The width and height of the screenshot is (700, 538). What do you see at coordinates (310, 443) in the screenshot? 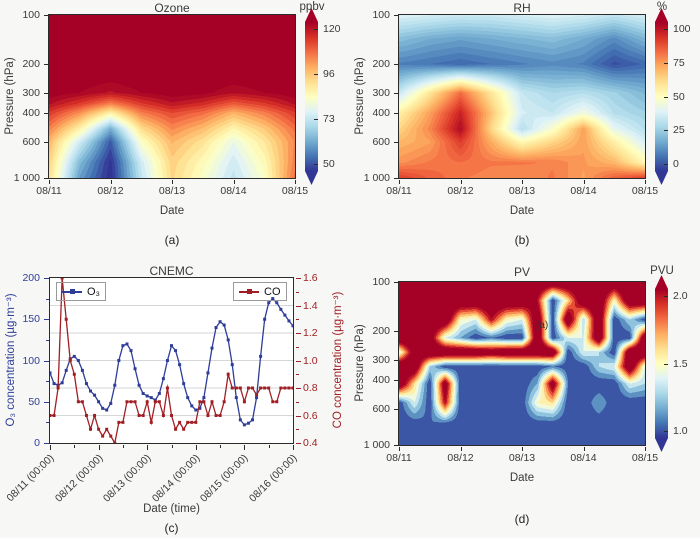
I see `right-y-tick-label: 0.4` at bounding box center [310, 443].